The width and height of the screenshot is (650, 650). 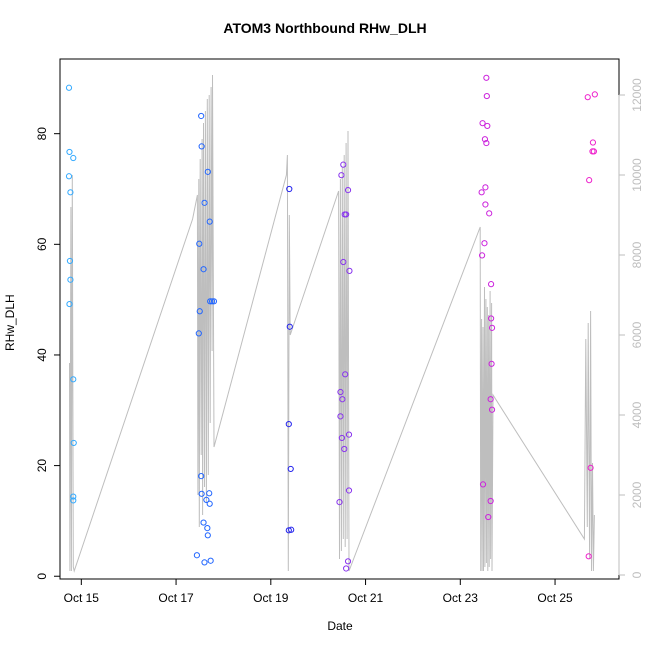 What do you see at coordinates (42, 466) in the screenshot?
I see `y-tick-label: 20` at bounding box center [42, 466].